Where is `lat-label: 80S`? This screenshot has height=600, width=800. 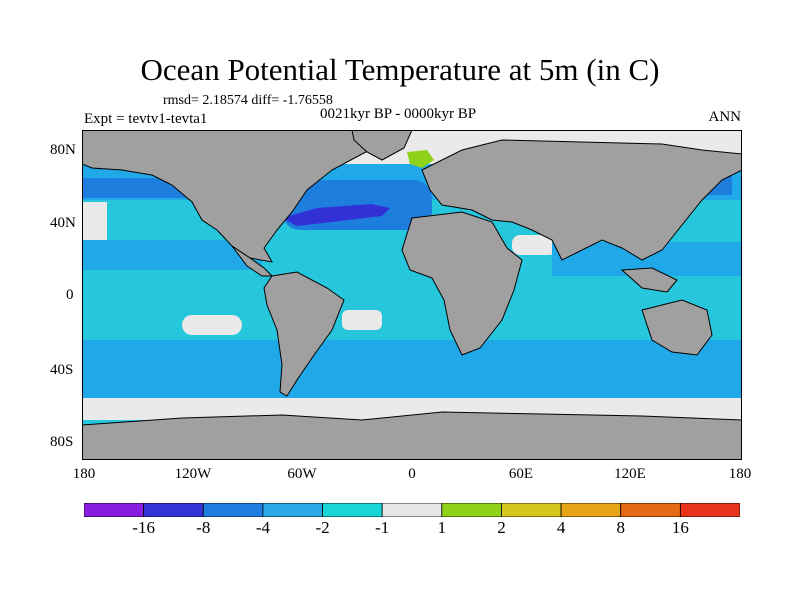 lat-label: 80S is located at coordinates (62, 442).